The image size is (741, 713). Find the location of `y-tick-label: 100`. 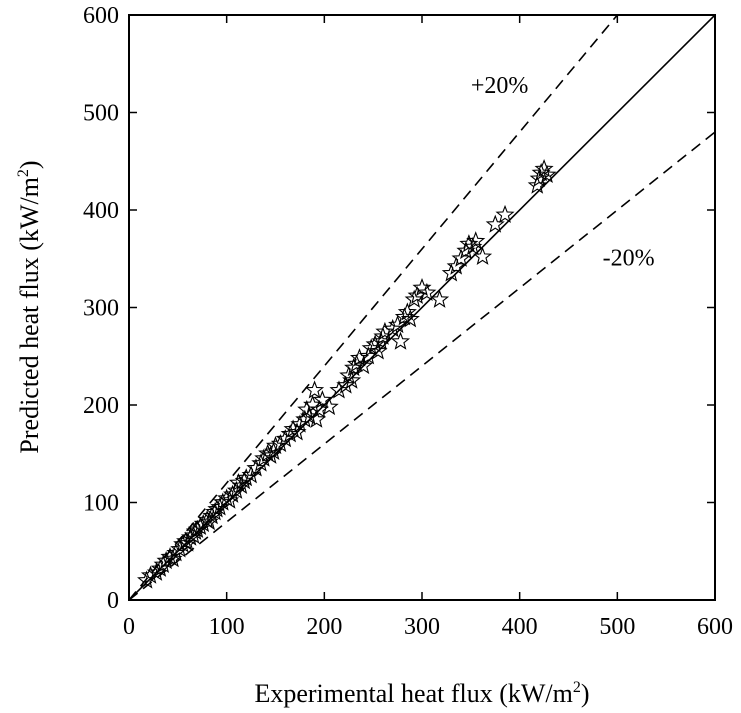

y-tick-label: 100 is located at coordinates (101, 504).